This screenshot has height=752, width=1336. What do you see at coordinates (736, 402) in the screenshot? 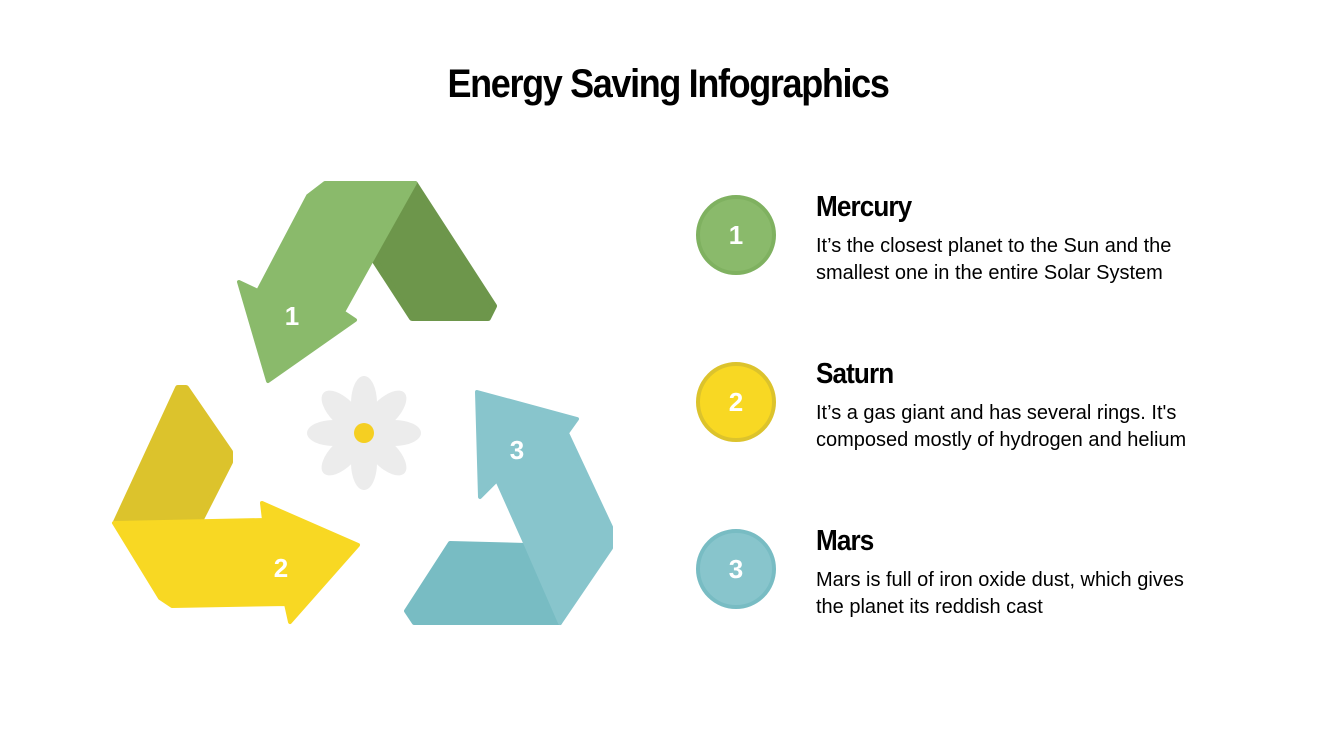
I see `number-badge: 2` at bounding box center [736, 402].